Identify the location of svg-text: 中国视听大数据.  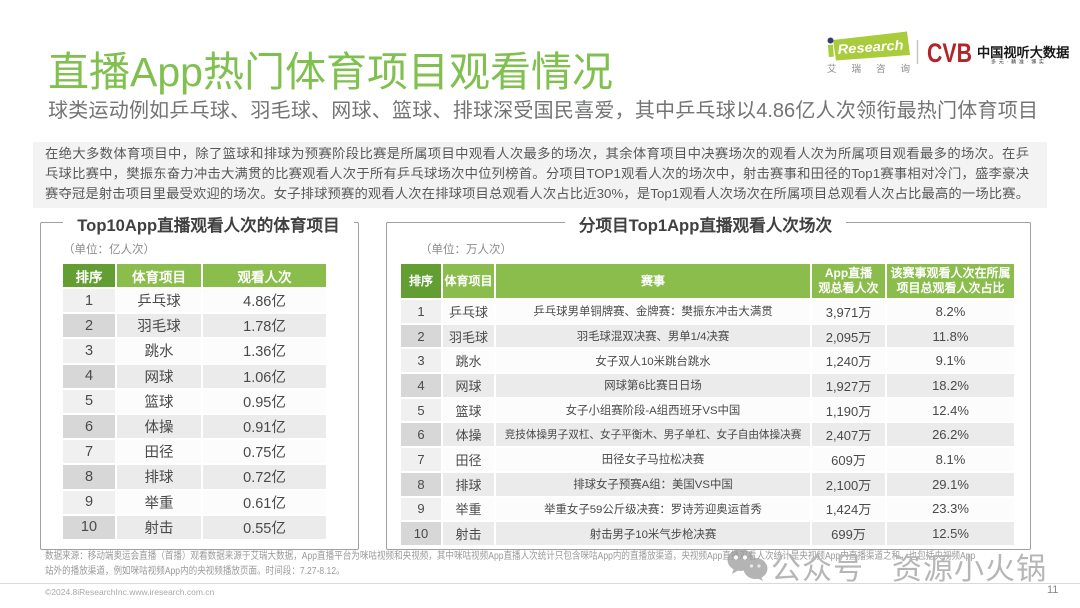
(1023, 52).